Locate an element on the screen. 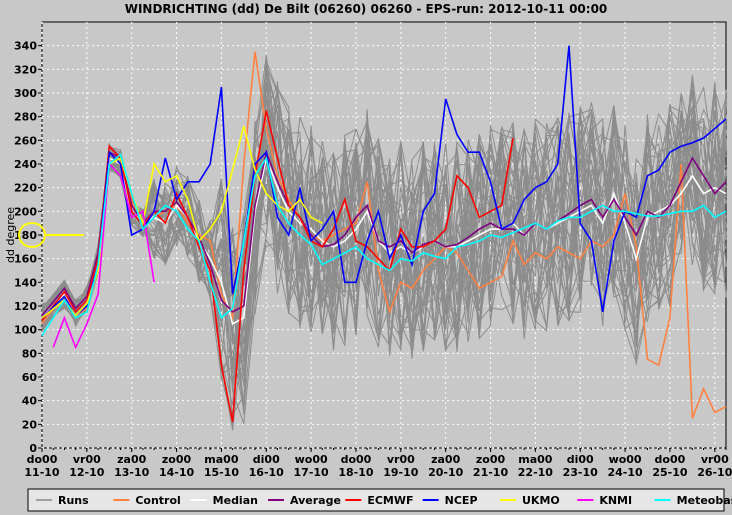 The image size is (732, 515). legend-label: Control is located at coordinates (157, 500).